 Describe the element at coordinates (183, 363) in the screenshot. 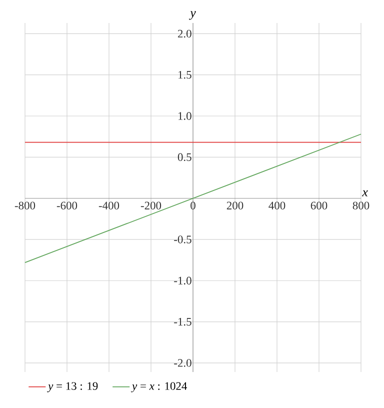

I see `y-tick-label: -2.0` at that location.